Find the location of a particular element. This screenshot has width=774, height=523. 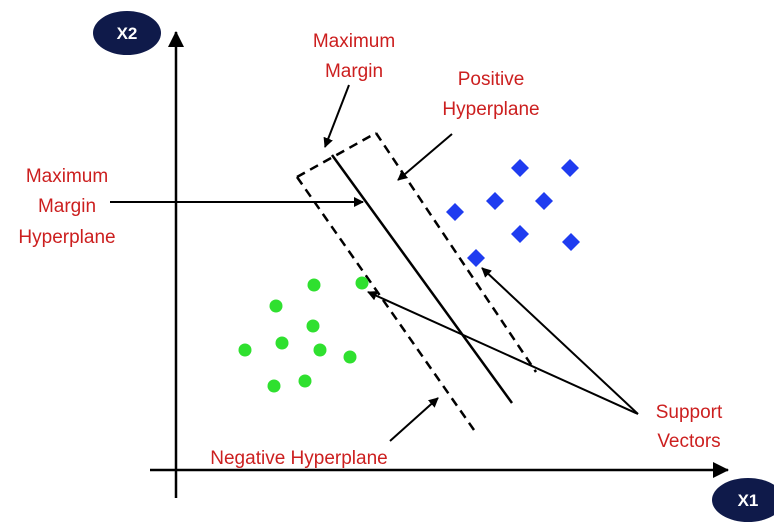

margin-box-top-edge is located at coordinates (336, 155).